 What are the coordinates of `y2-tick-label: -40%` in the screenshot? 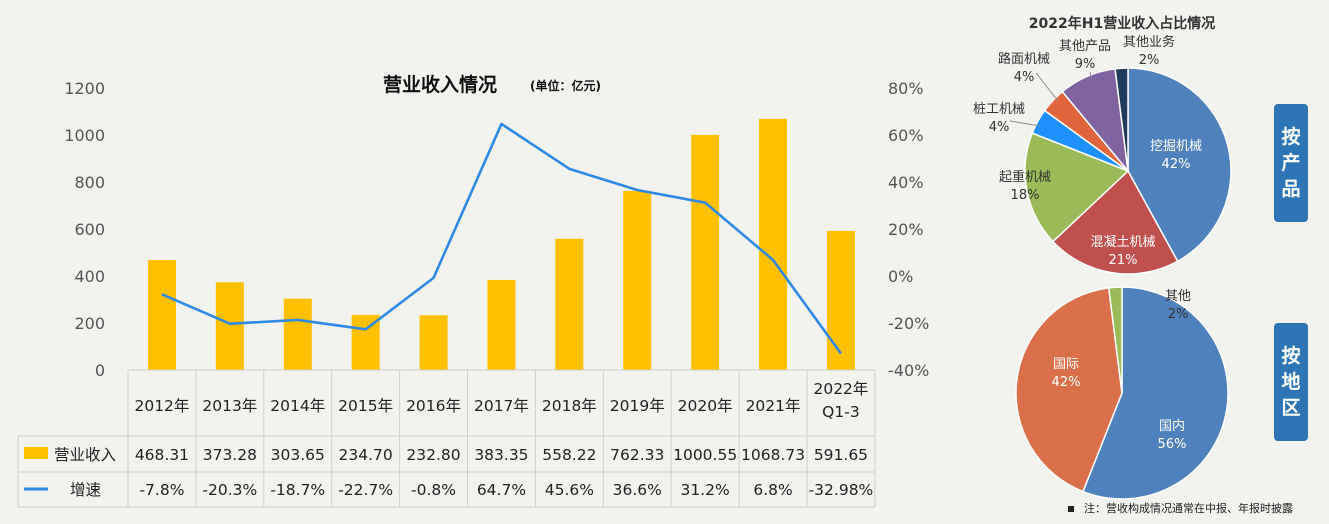 It's located at (908, 370).